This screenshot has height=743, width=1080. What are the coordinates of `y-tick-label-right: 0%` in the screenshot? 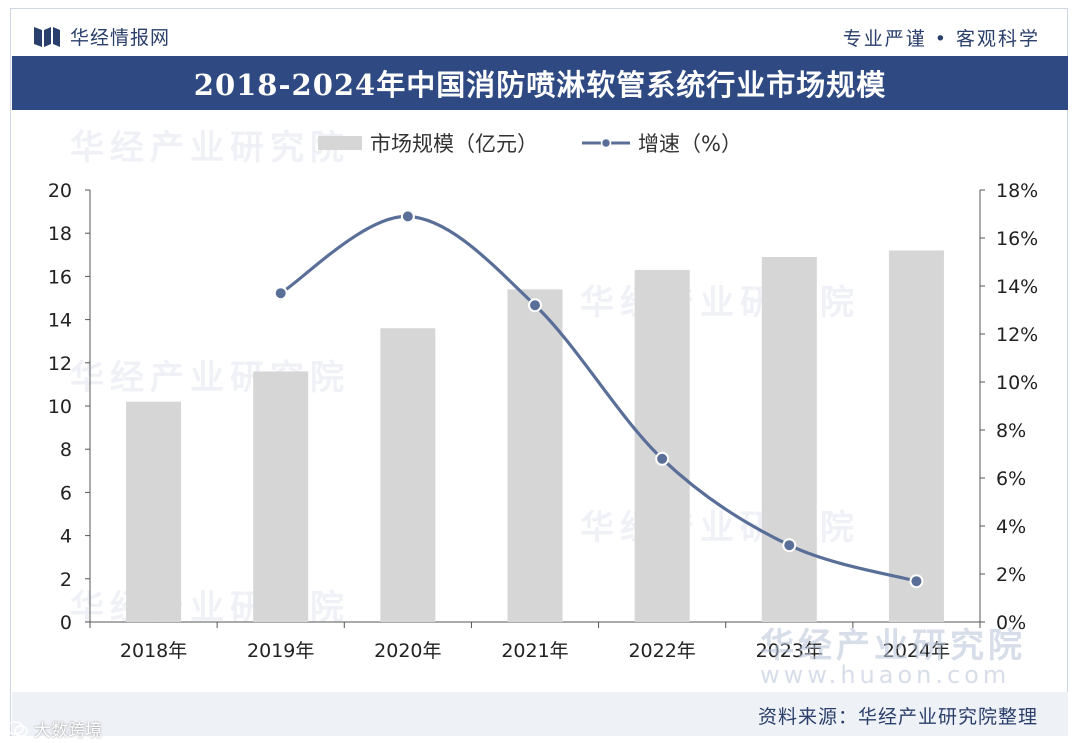 It's located at (1011, 623).